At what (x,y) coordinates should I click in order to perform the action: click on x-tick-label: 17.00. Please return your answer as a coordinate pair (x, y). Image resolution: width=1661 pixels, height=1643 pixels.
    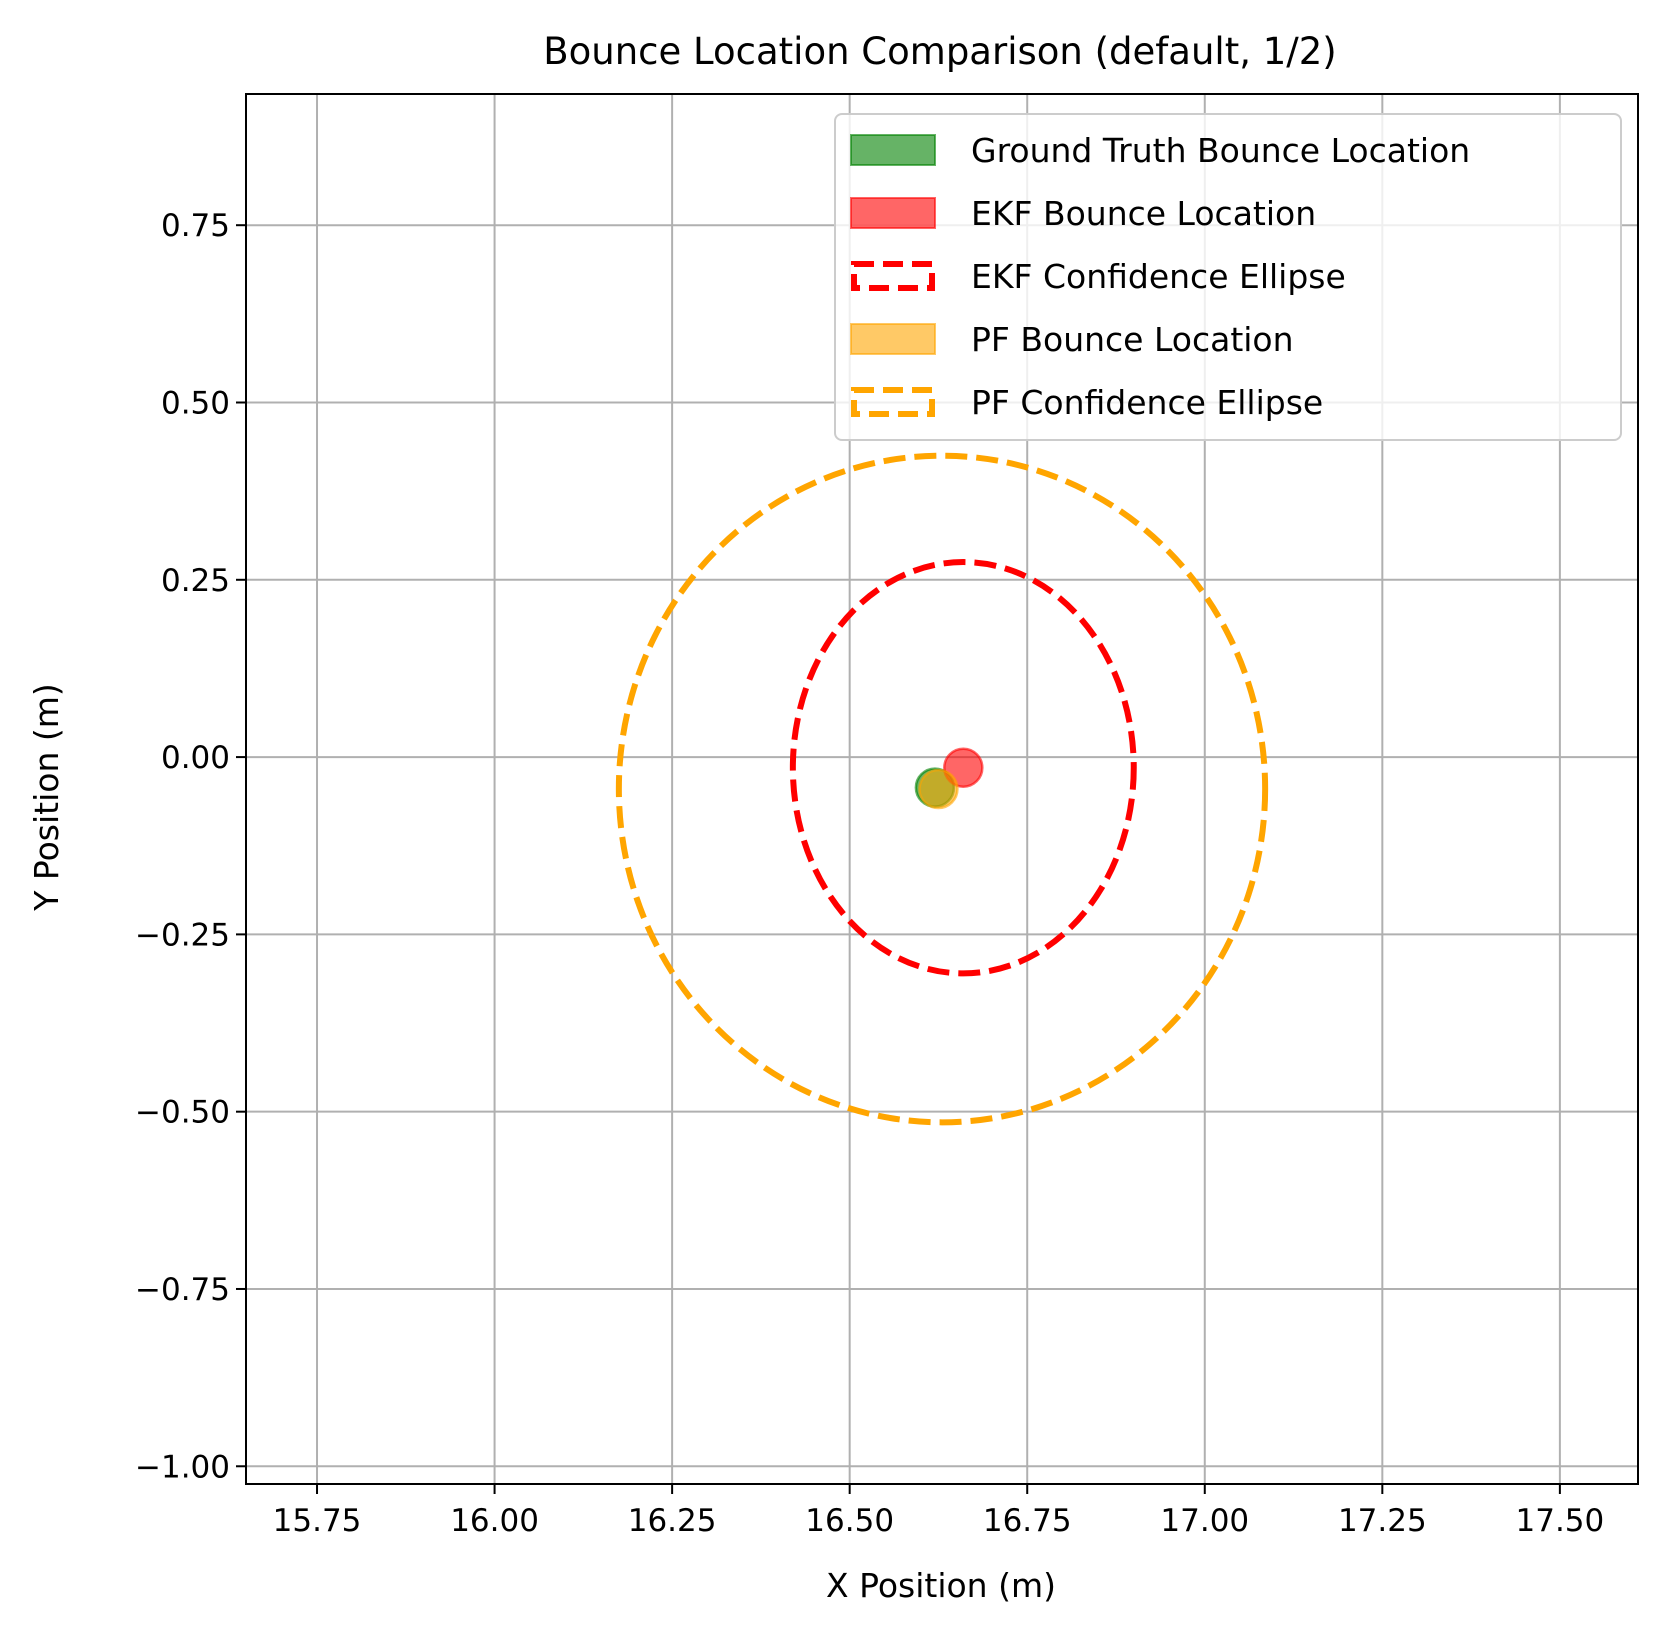
    Looking at the image, I should click on (1204, 1521).